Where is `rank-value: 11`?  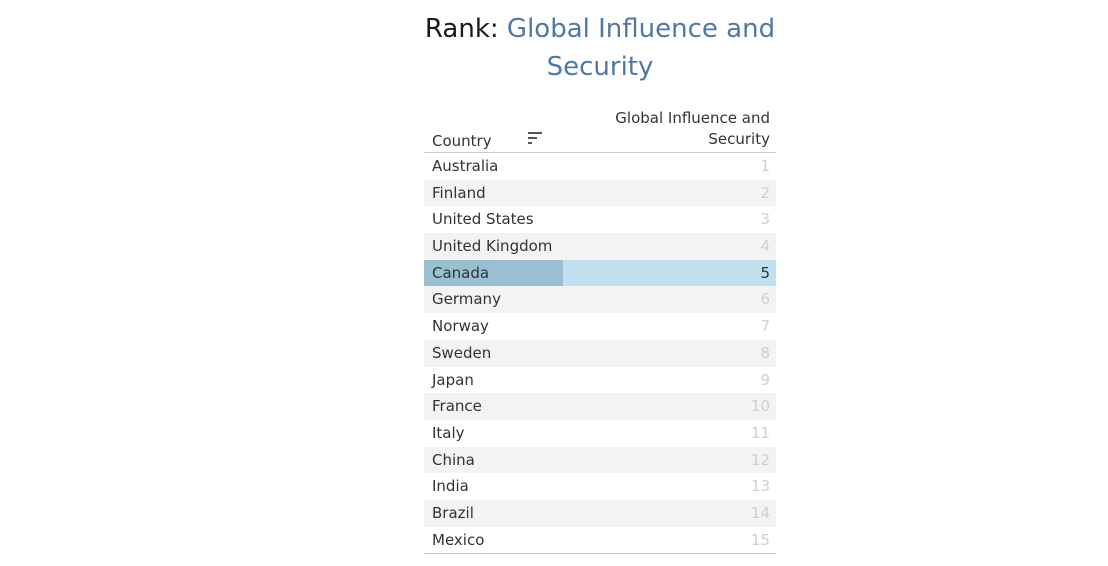
rank-value: 11 is located at coordinates (760, 432).